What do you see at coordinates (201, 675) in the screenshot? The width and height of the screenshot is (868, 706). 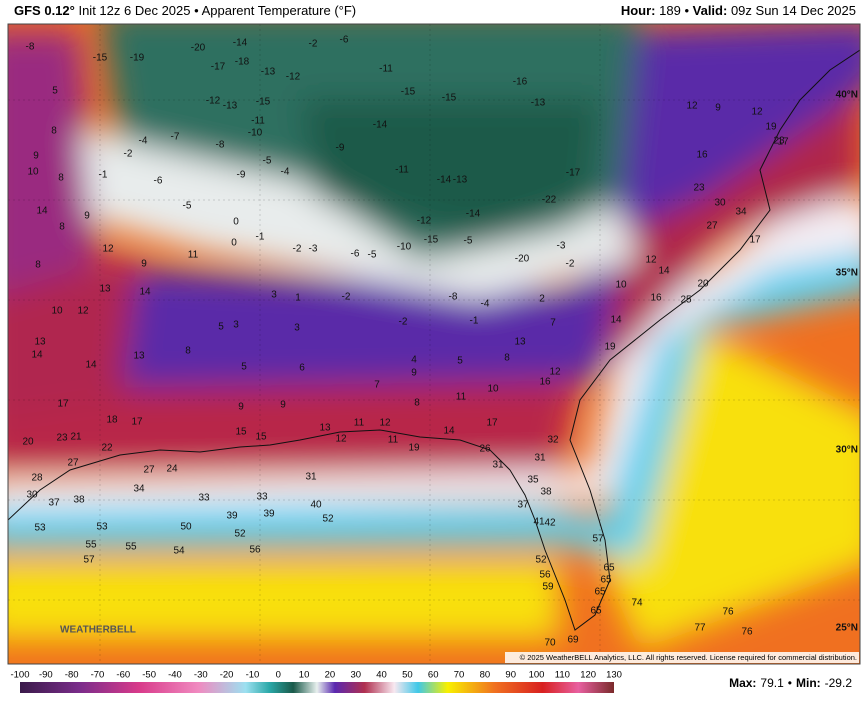 I see `colorbar-tick-label: -30` at bounding box center [201, 675].